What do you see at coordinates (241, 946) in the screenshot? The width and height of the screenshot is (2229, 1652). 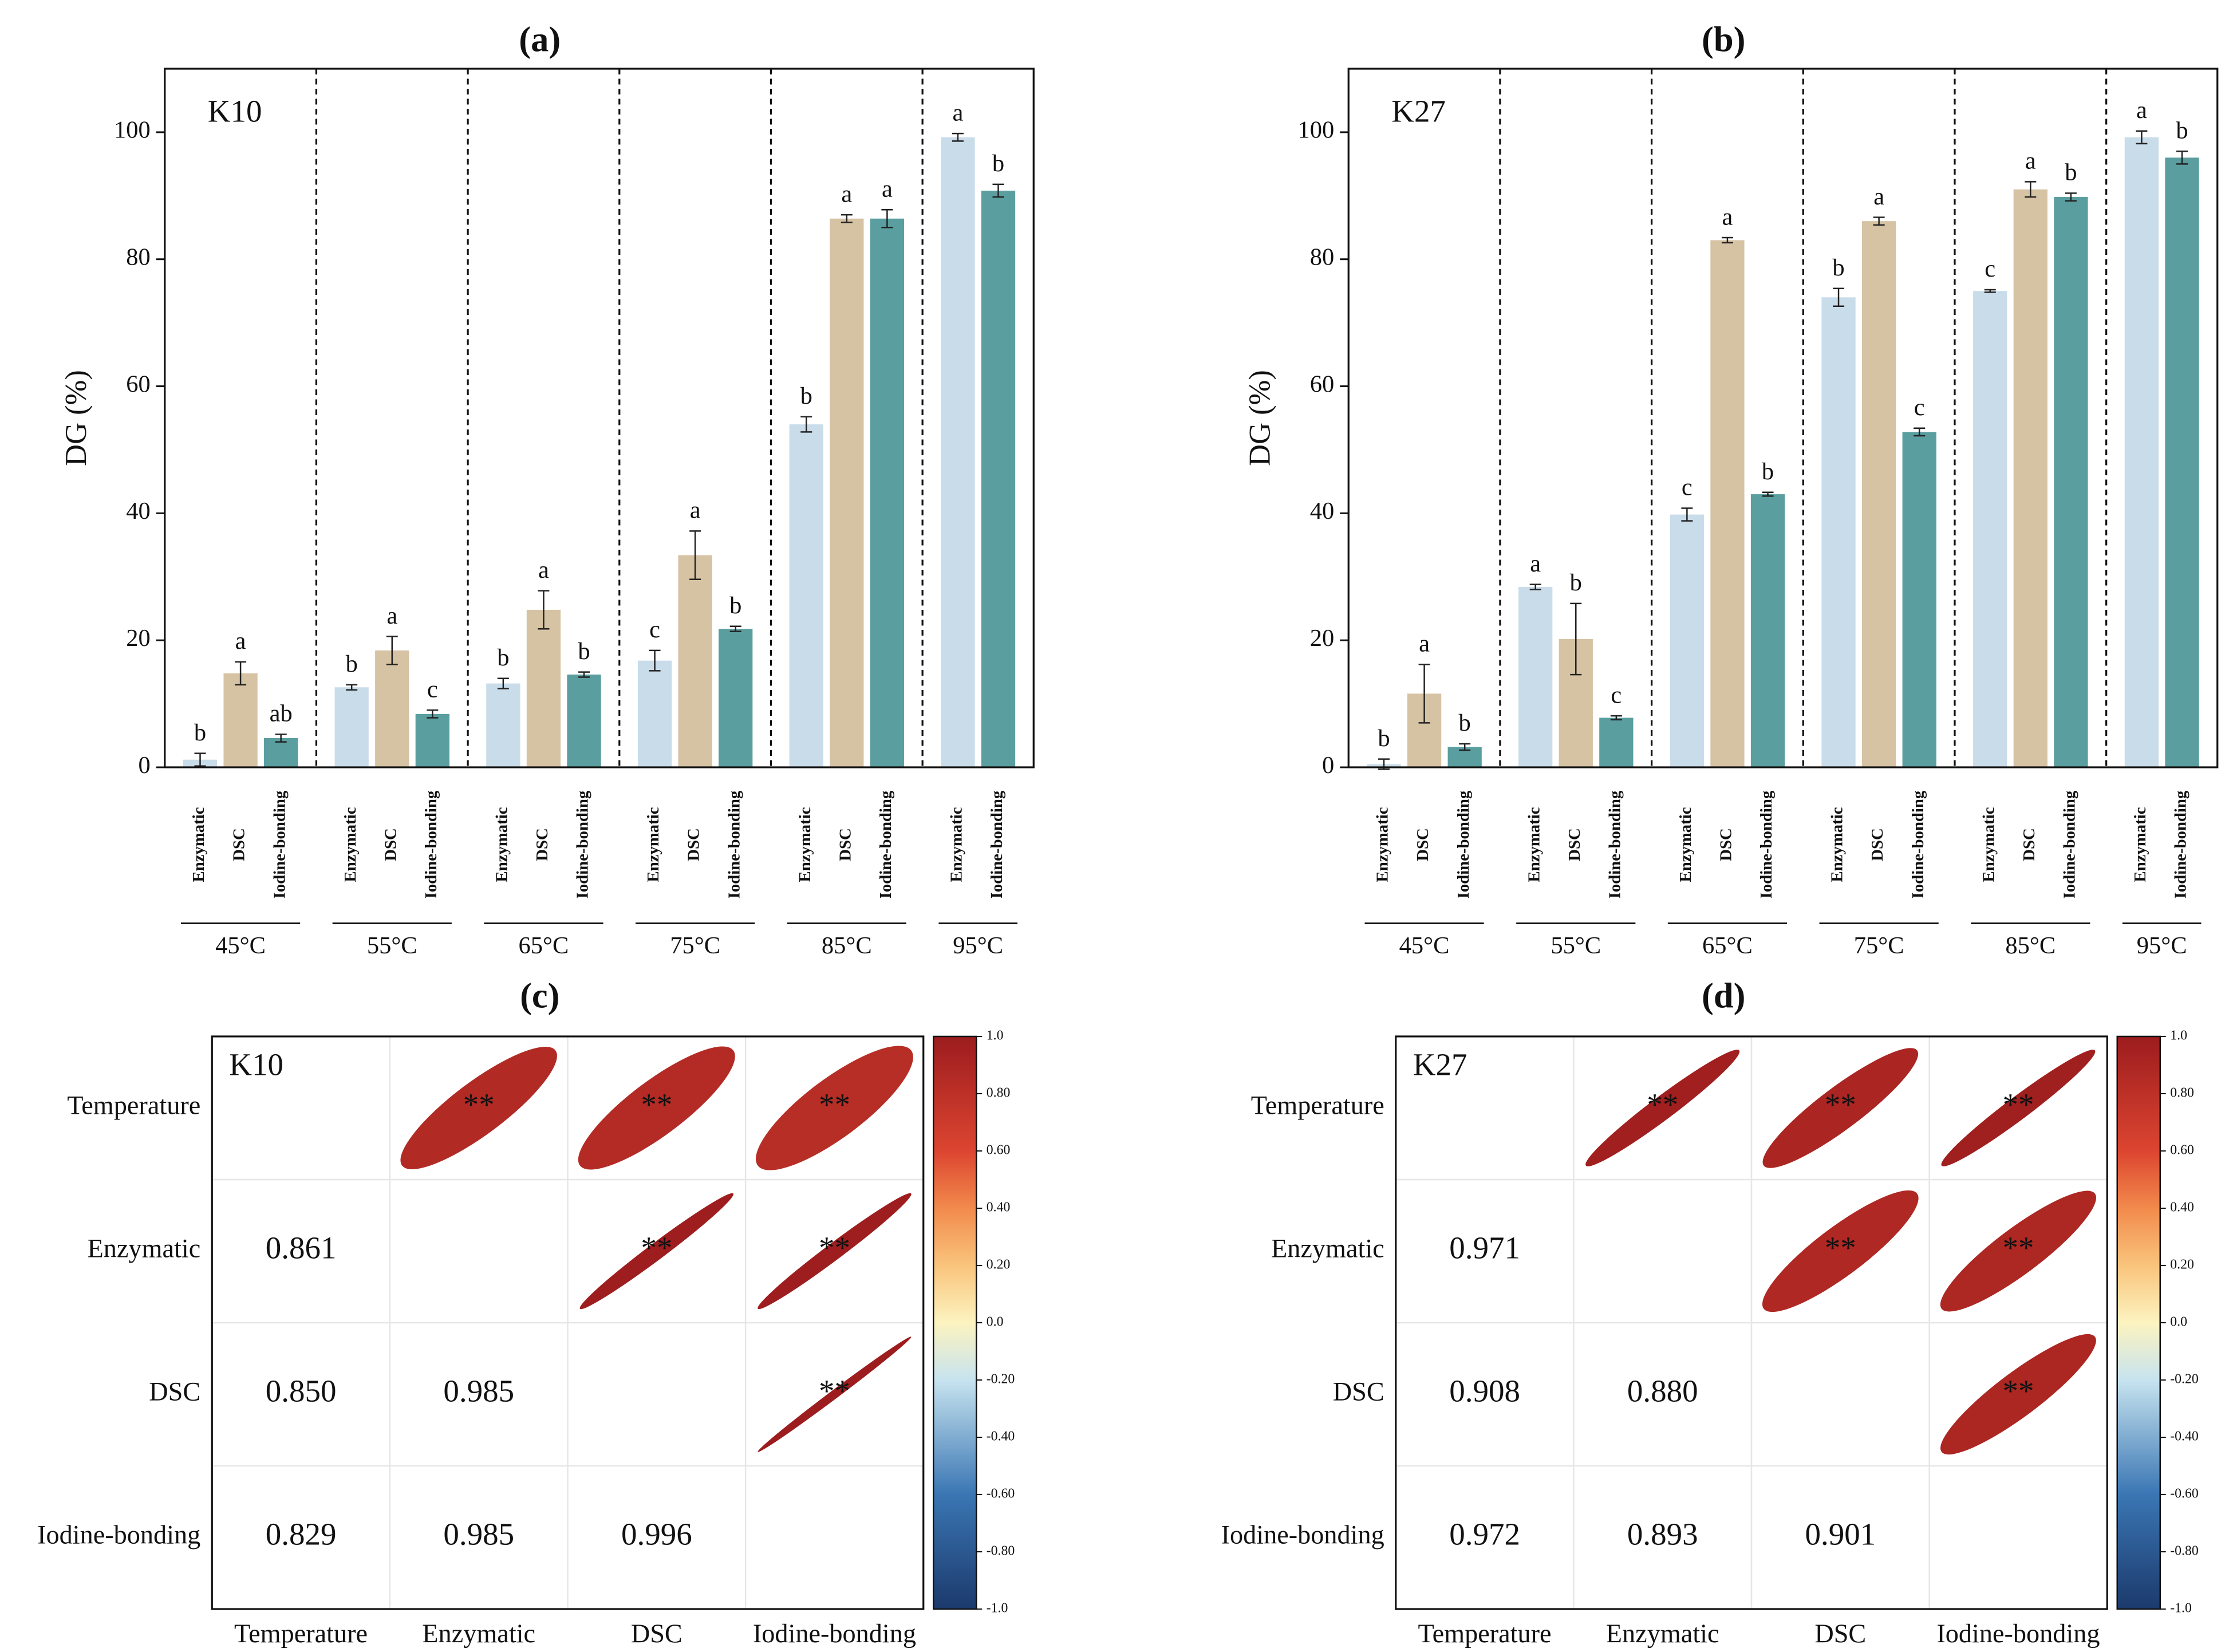 I see `x-category-label: 45°C` at bounding box center [241, 946].